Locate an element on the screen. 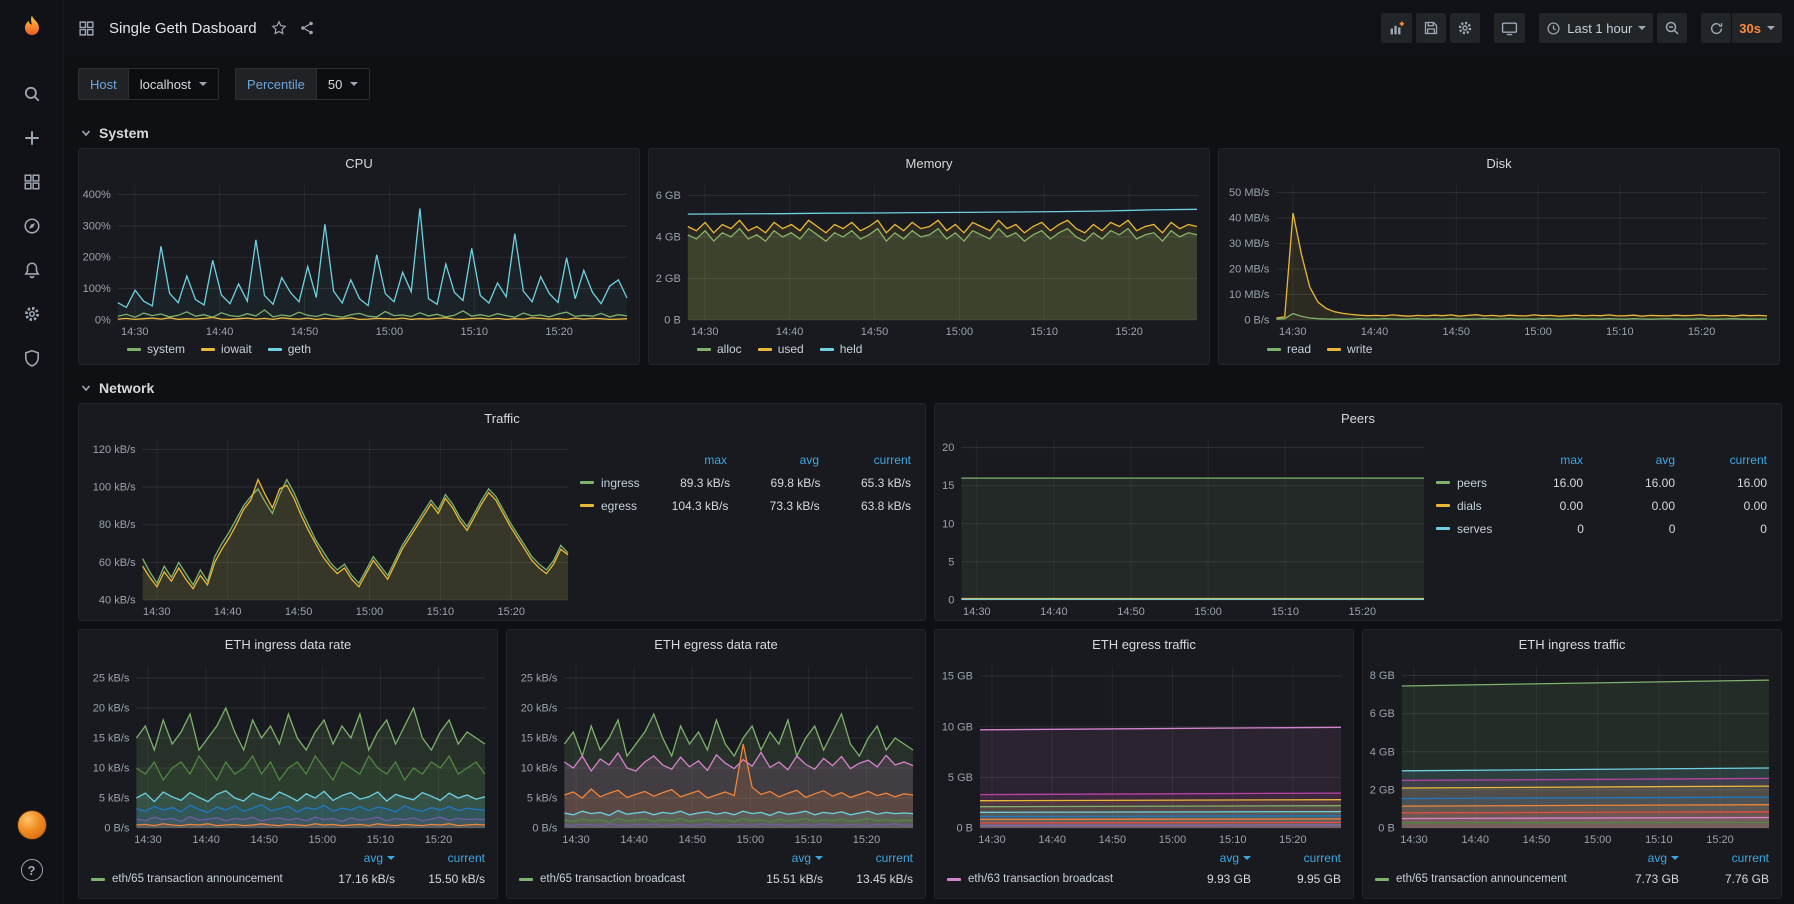 The width and height of the screenshot is (1794, 904). panel-cpu-title: CPU is located at coordinates (359, 163).